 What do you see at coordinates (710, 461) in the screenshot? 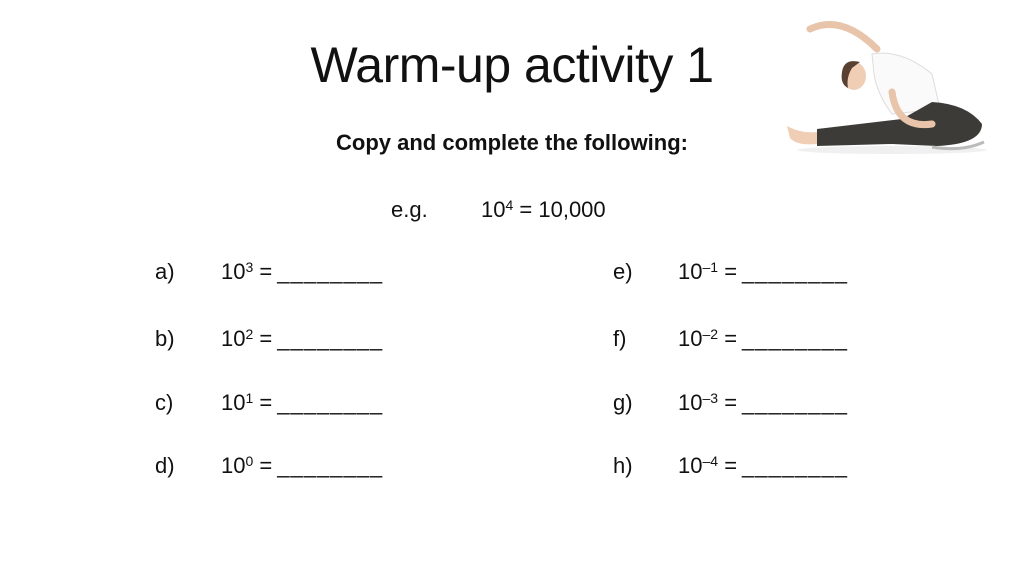
I see `exponent: –4` at bounding box center [710, 461].